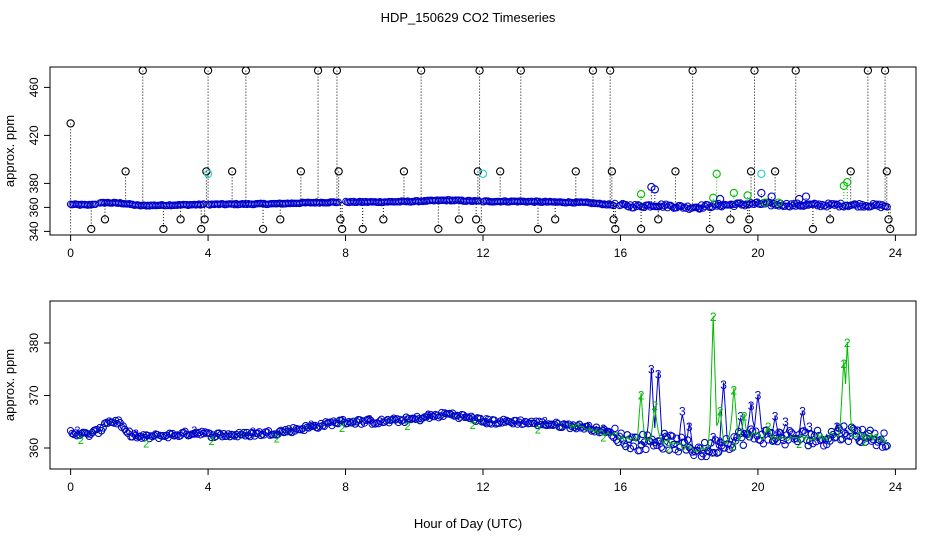 This screenshot has width=936, height=540. I want to click on top-cyan-point, so click(483, 173).